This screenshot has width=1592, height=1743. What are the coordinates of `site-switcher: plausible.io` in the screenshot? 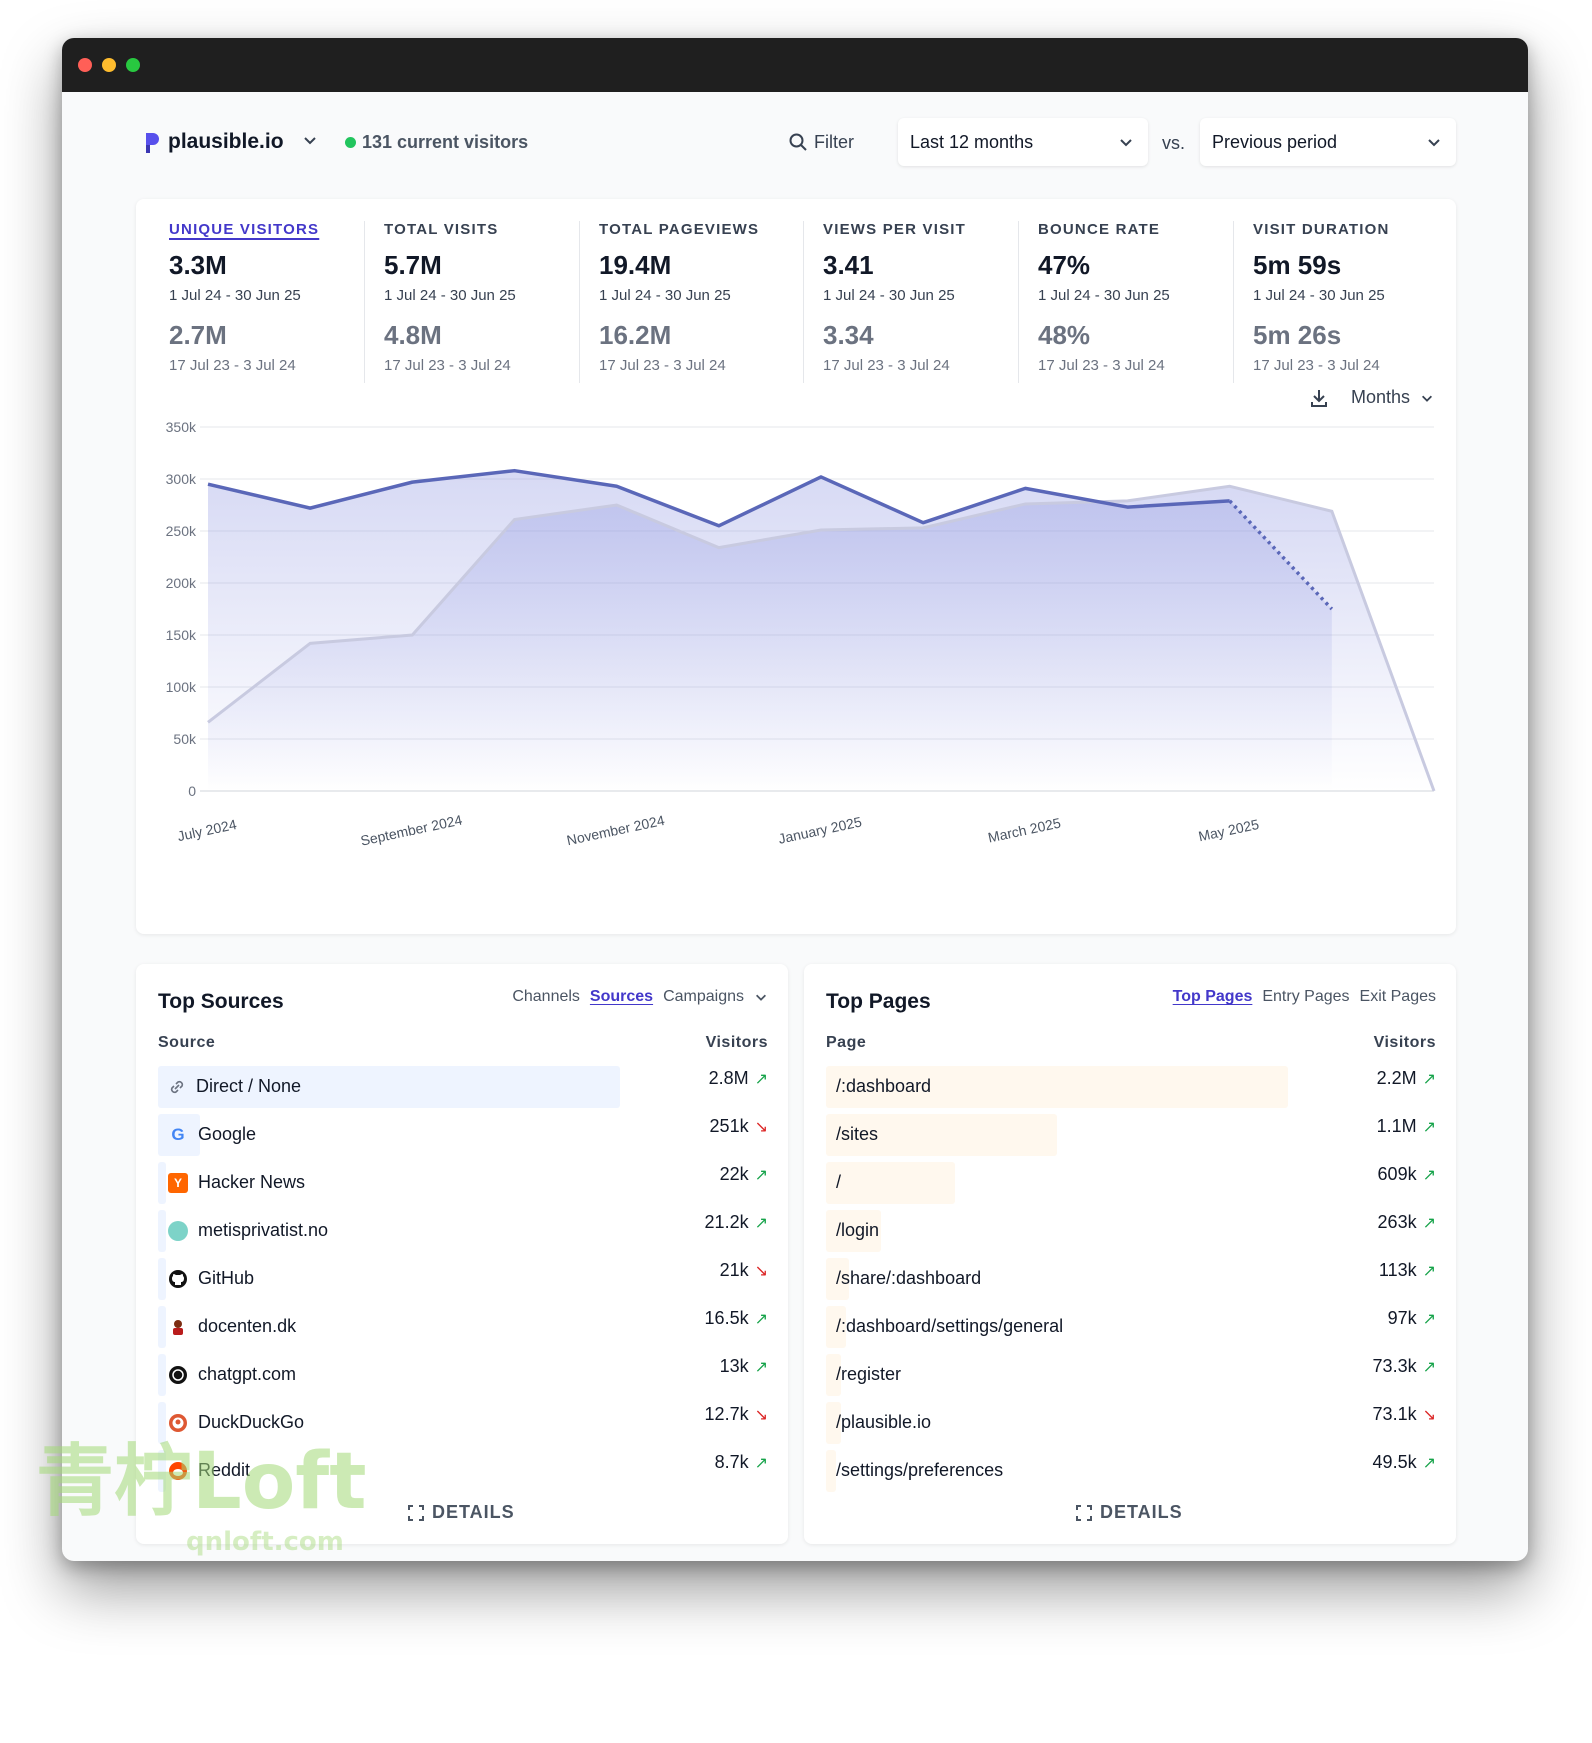 It's located at (226, 141).